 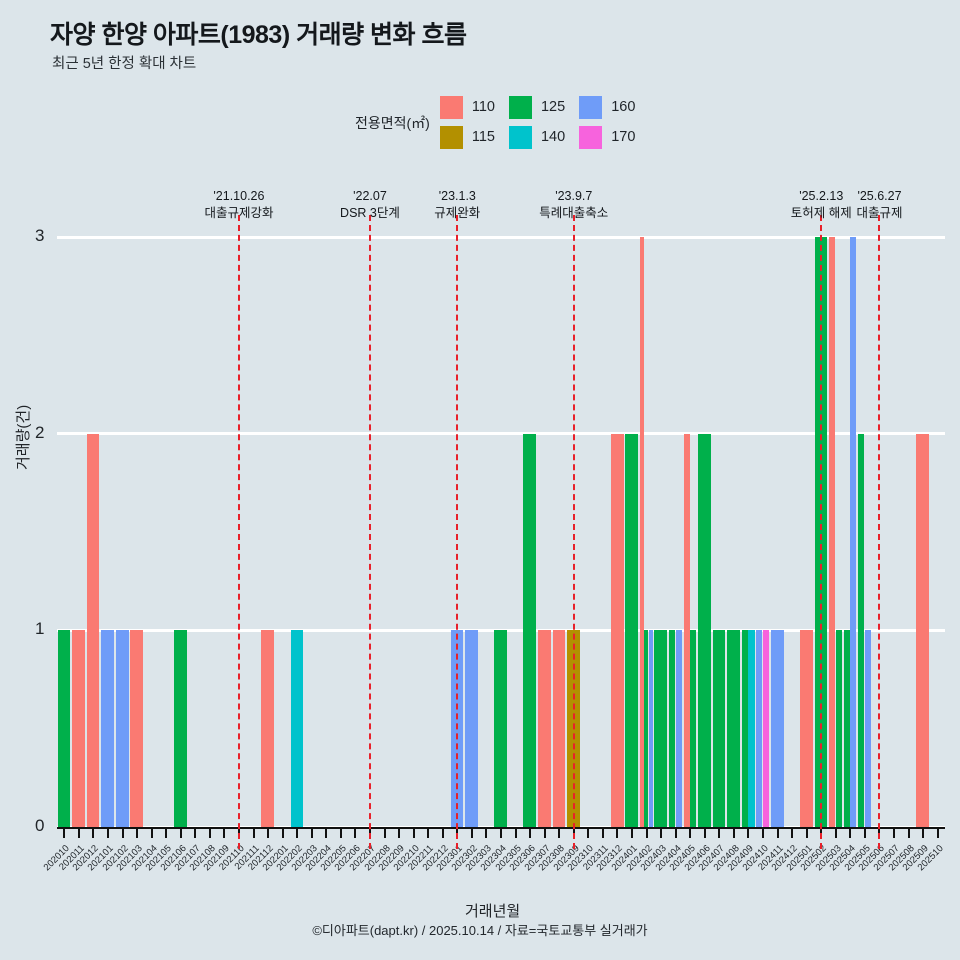 I want to click on event-label-202502: '25.2.13 토허제 해제, so click(x=821, y=205).